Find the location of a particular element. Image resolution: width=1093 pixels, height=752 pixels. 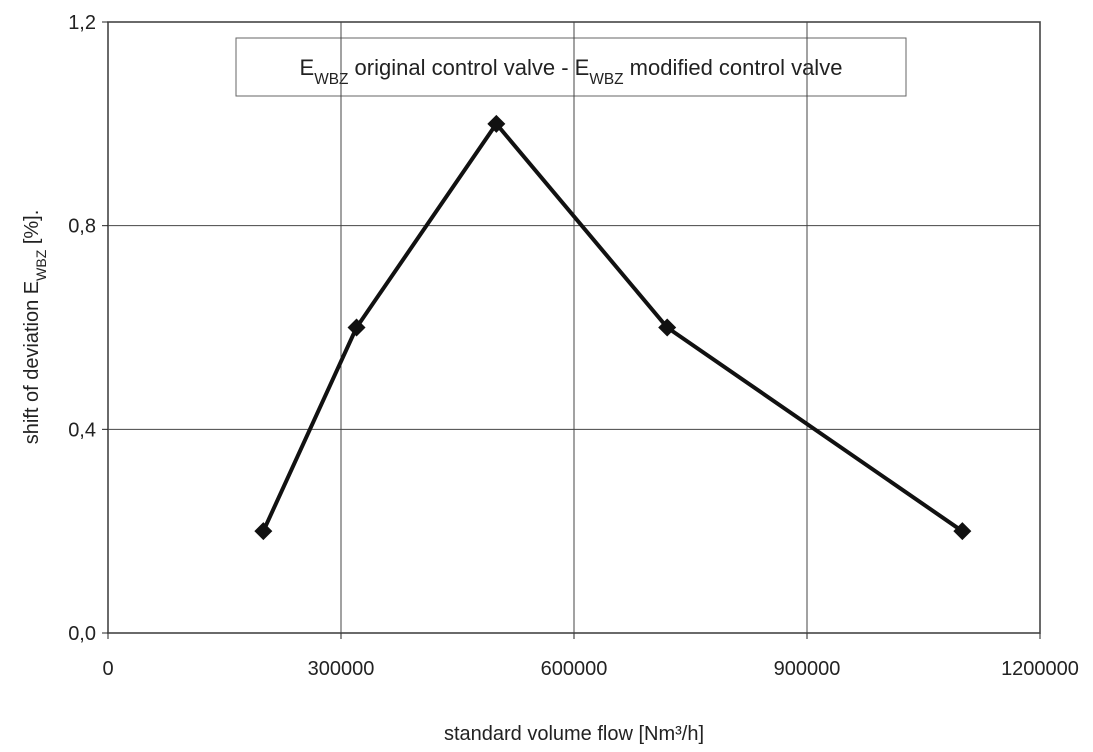

y-tick-label: 0,8 is located at coordinates (82, 227).